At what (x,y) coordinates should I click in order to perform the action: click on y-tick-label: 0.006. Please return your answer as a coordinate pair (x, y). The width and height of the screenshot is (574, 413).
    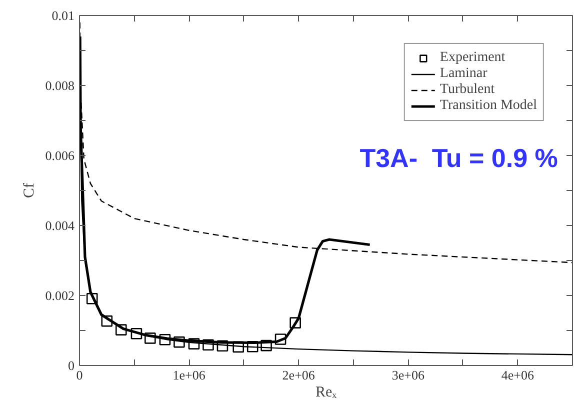
    Looking at the image, I should click on (60, 155).